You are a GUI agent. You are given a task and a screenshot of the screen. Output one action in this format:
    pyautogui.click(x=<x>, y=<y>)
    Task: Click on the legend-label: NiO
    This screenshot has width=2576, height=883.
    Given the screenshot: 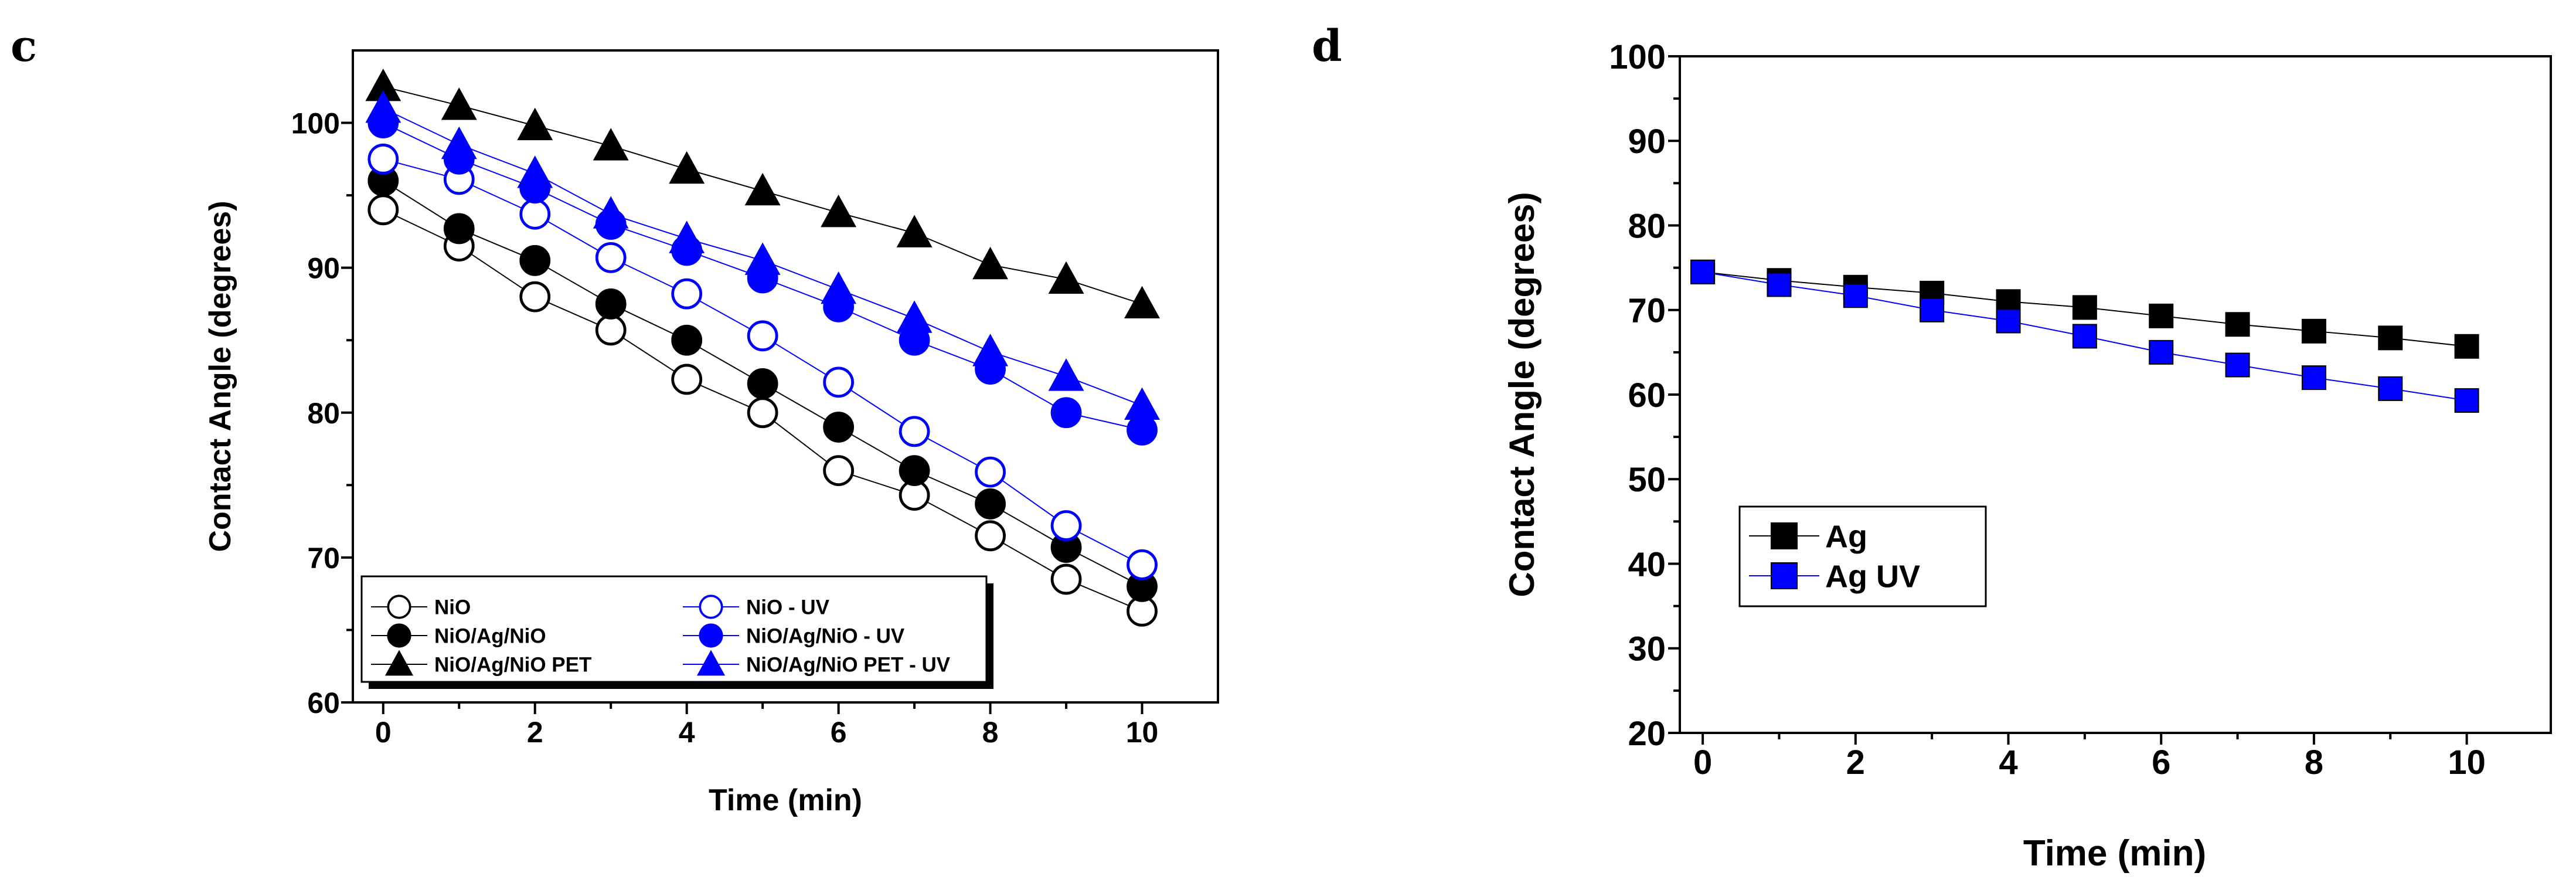 What is the action you would take?
    pyautogui.click(x=452, y=608)
    